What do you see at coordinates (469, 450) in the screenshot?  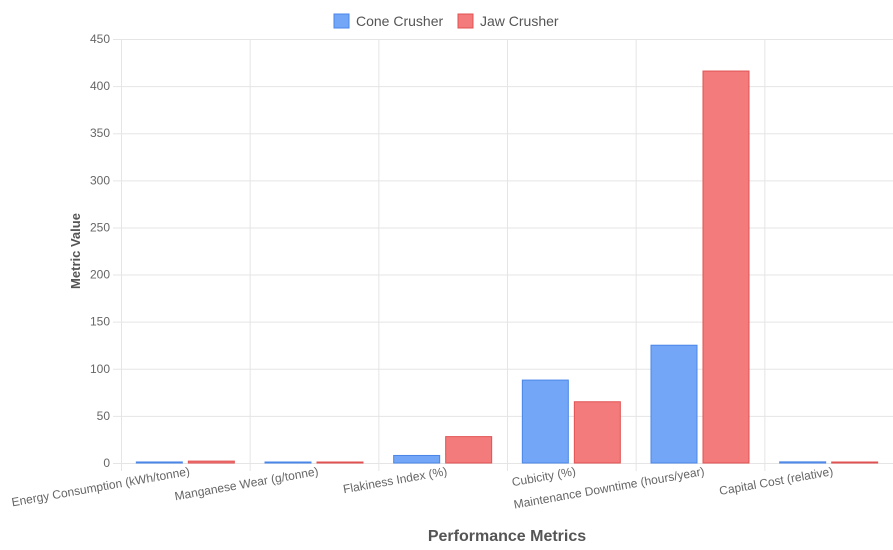 I see `bar-jaw-crusher-flakiness-index` at bounding box center [469, 450].